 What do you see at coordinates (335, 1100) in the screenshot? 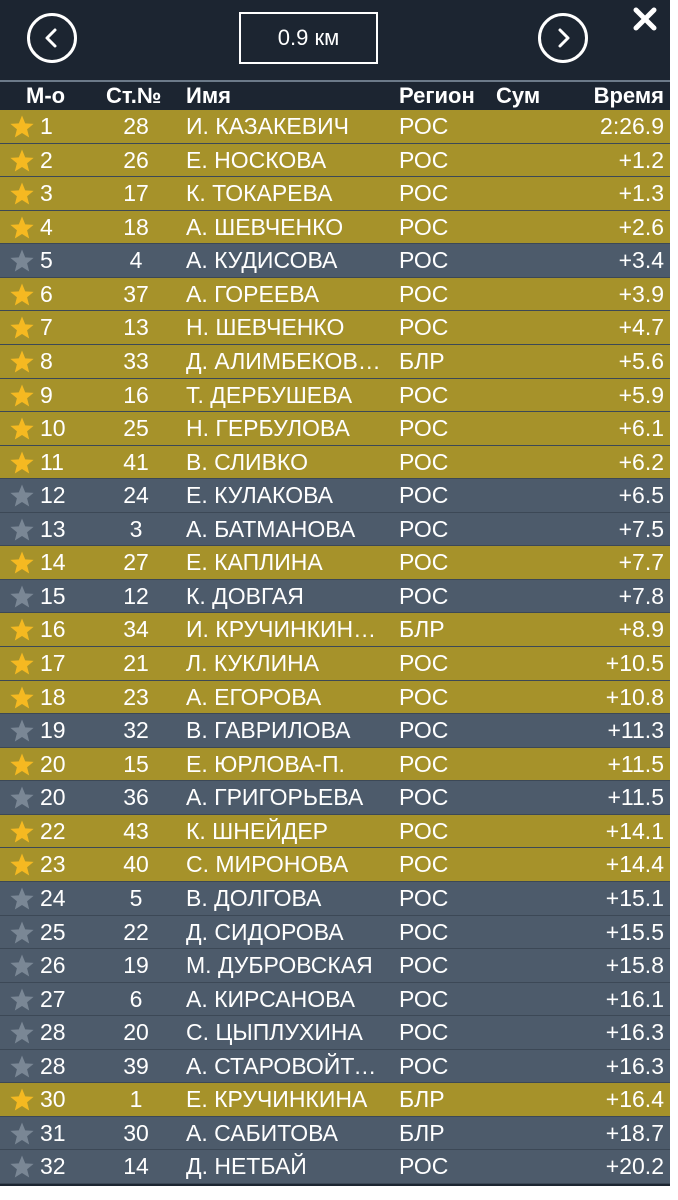
I see `table-row: 30 1 Е. КРУЧИНКИНА БЛР +16.4` at bounding box center [335, 1100].